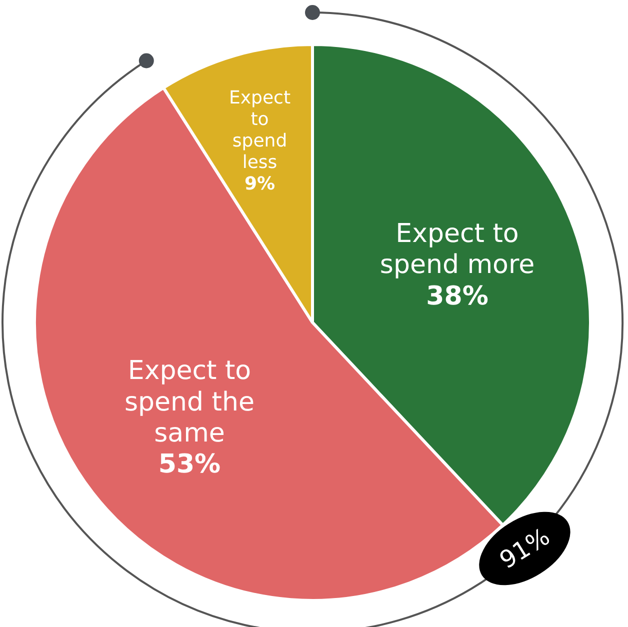  What do you see at coordinates (189, 402) in the screenshot?
I see `slice-label: Expect to spend the same` at bounding box center [189, 402].